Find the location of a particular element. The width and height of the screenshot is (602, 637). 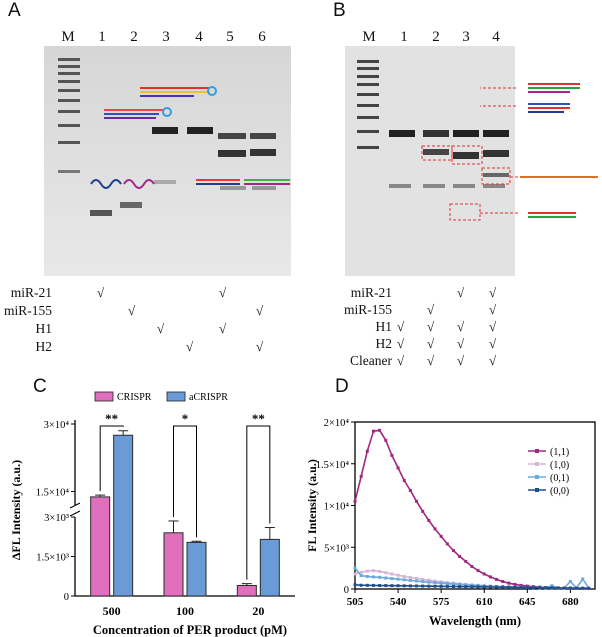

legend-label: (0,1) is located at coordinates (559, 478).